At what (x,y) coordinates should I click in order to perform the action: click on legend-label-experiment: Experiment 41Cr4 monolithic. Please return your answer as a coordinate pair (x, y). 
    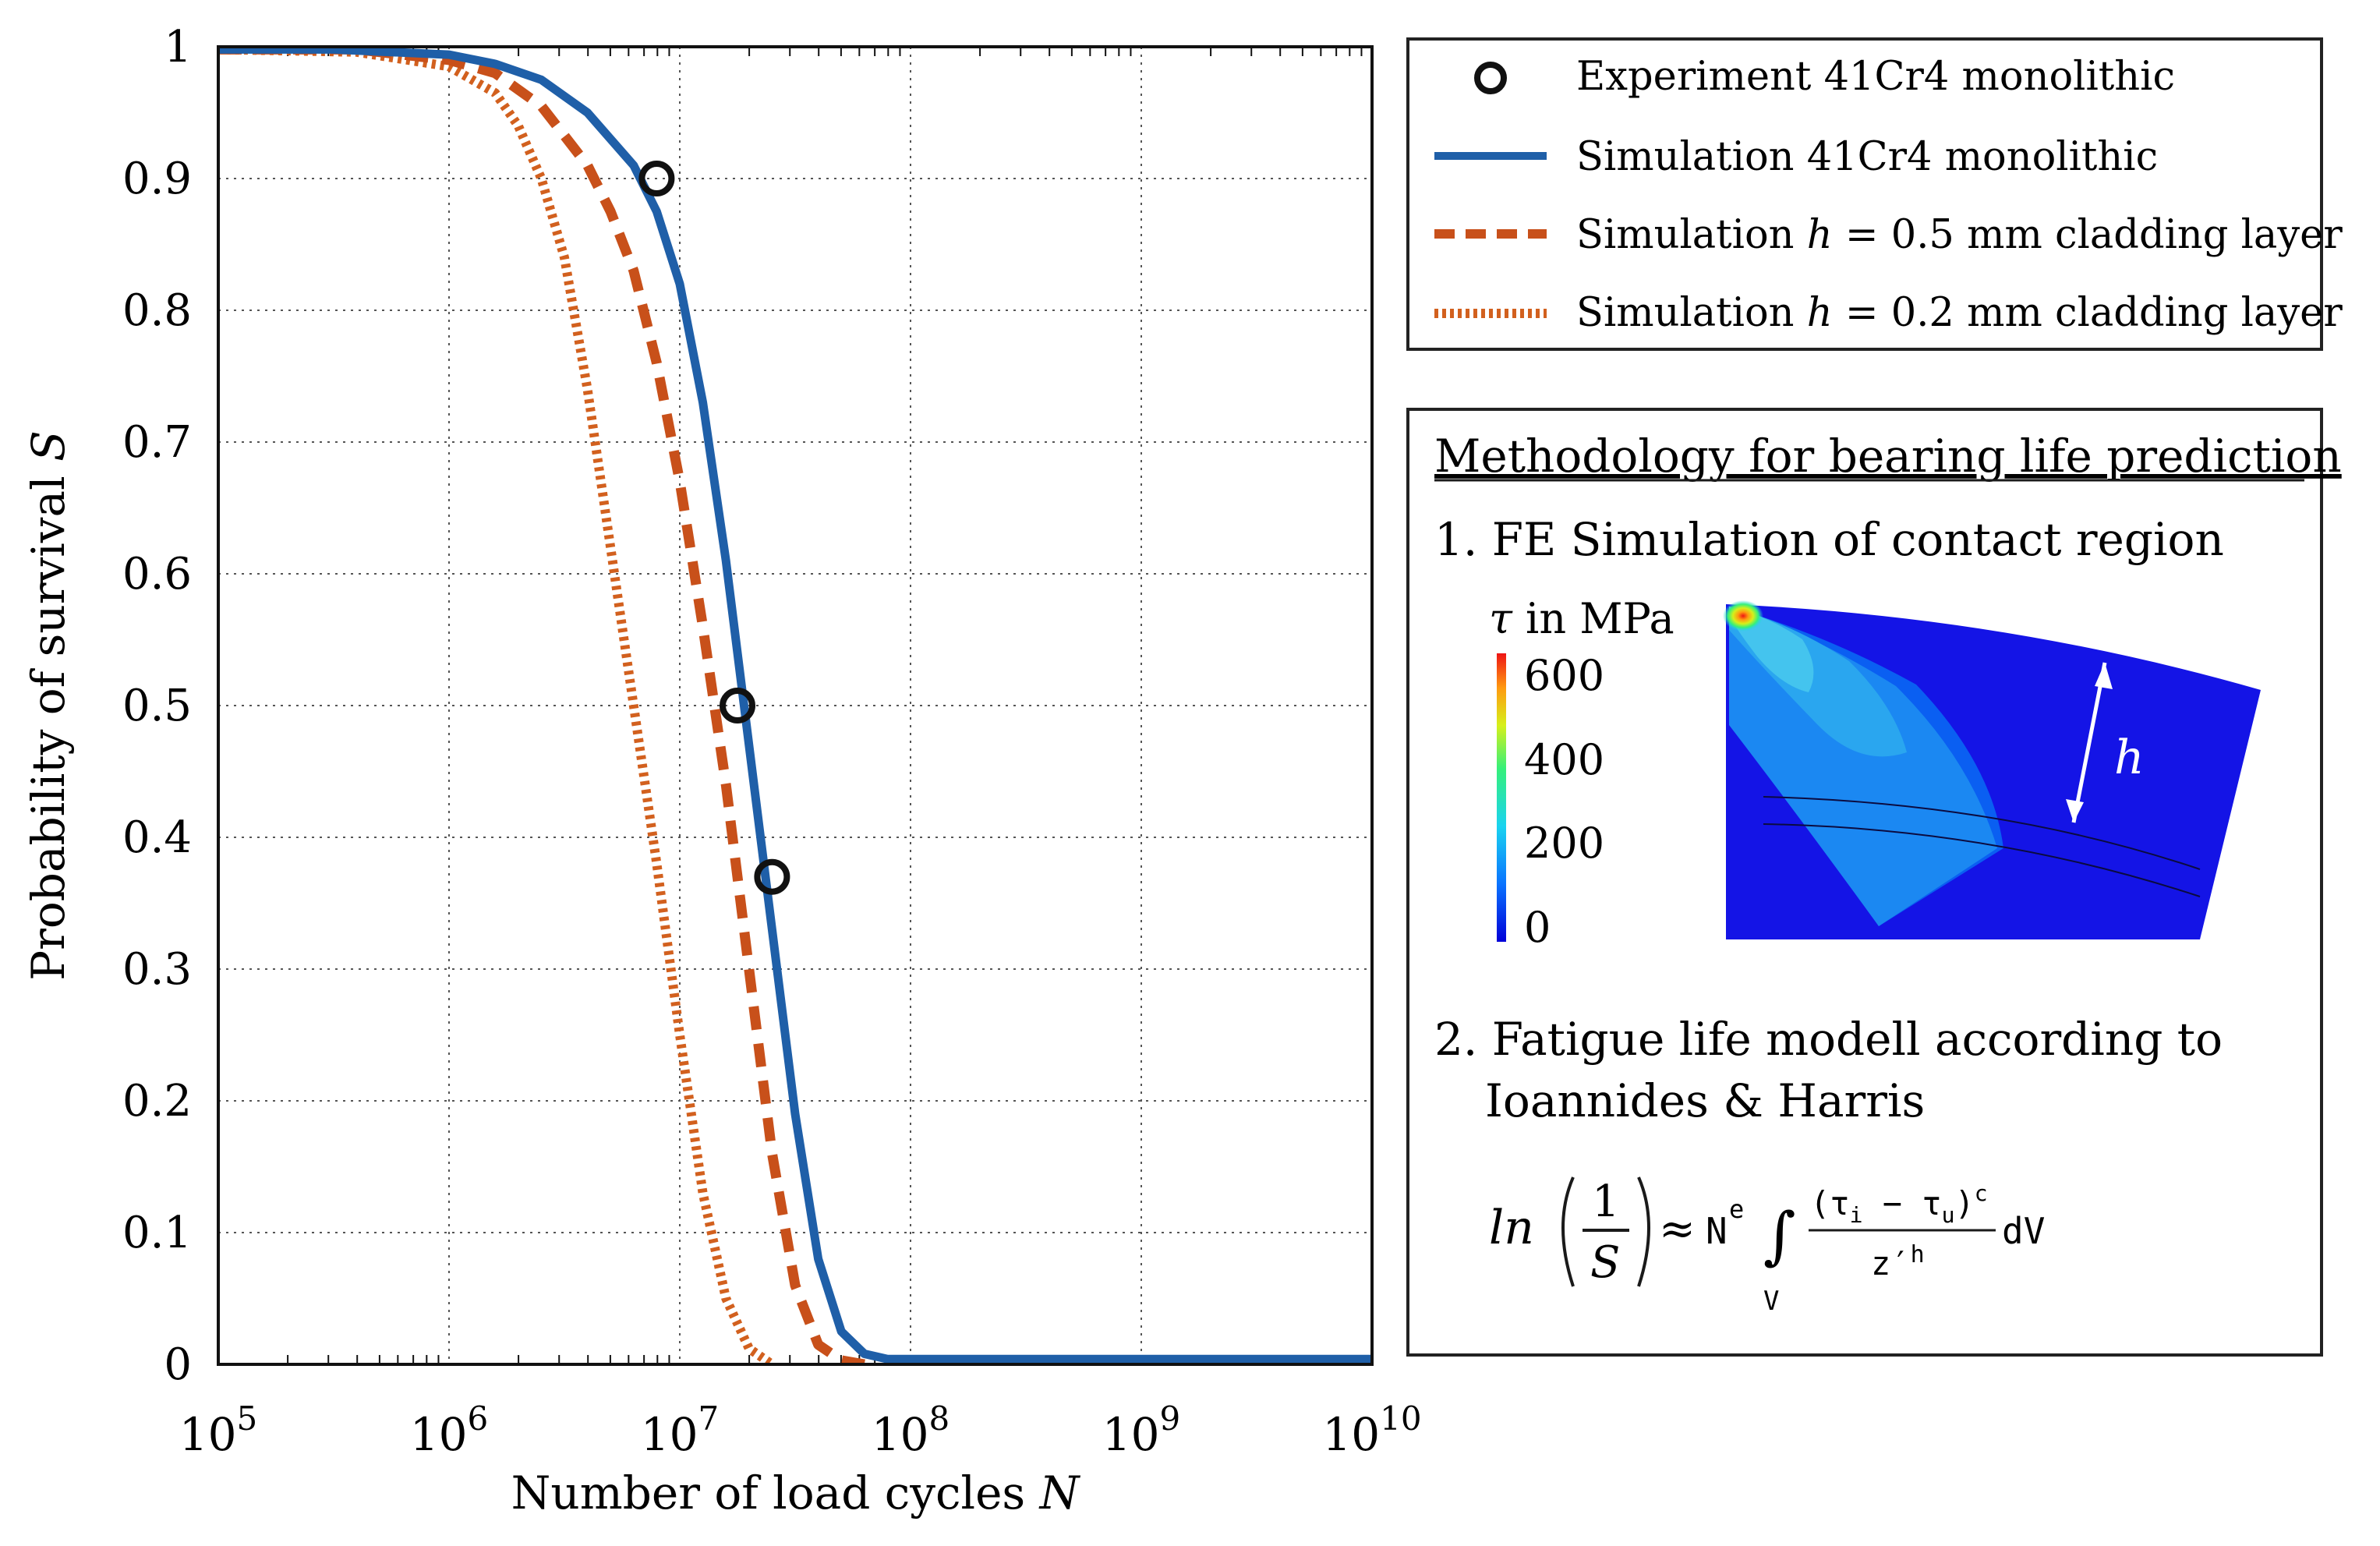
    Looking at the image, I should click on (1876, 77).